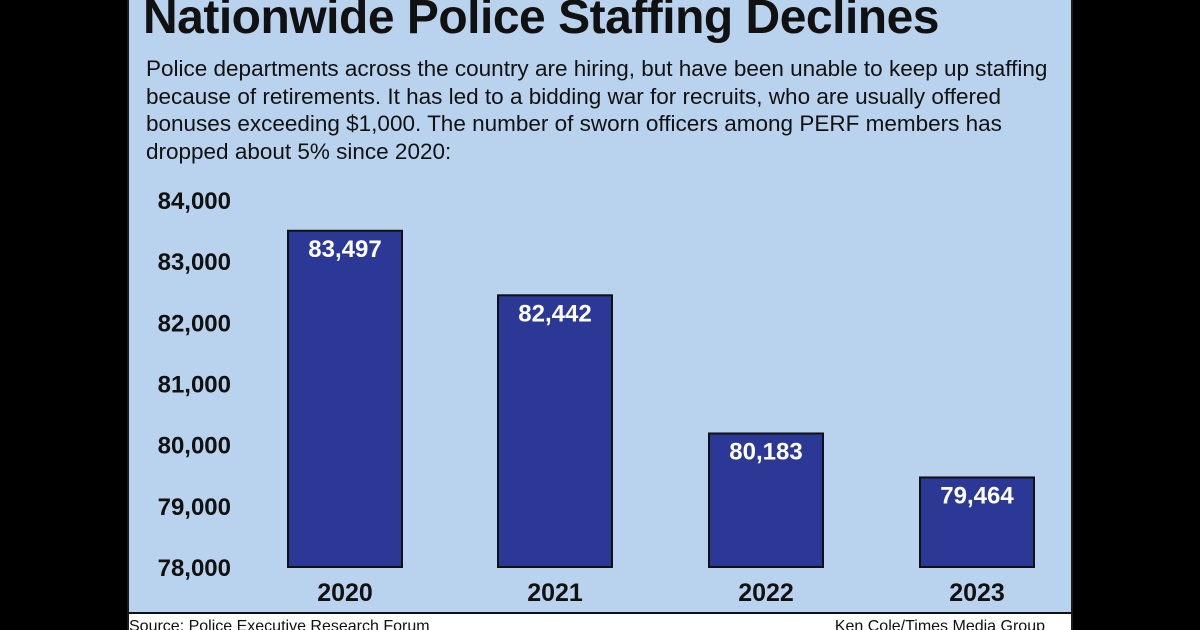 The image size is (1200, 630). I want to click on source-line: Source: Police Executive Research Forum, so click(279, 624).